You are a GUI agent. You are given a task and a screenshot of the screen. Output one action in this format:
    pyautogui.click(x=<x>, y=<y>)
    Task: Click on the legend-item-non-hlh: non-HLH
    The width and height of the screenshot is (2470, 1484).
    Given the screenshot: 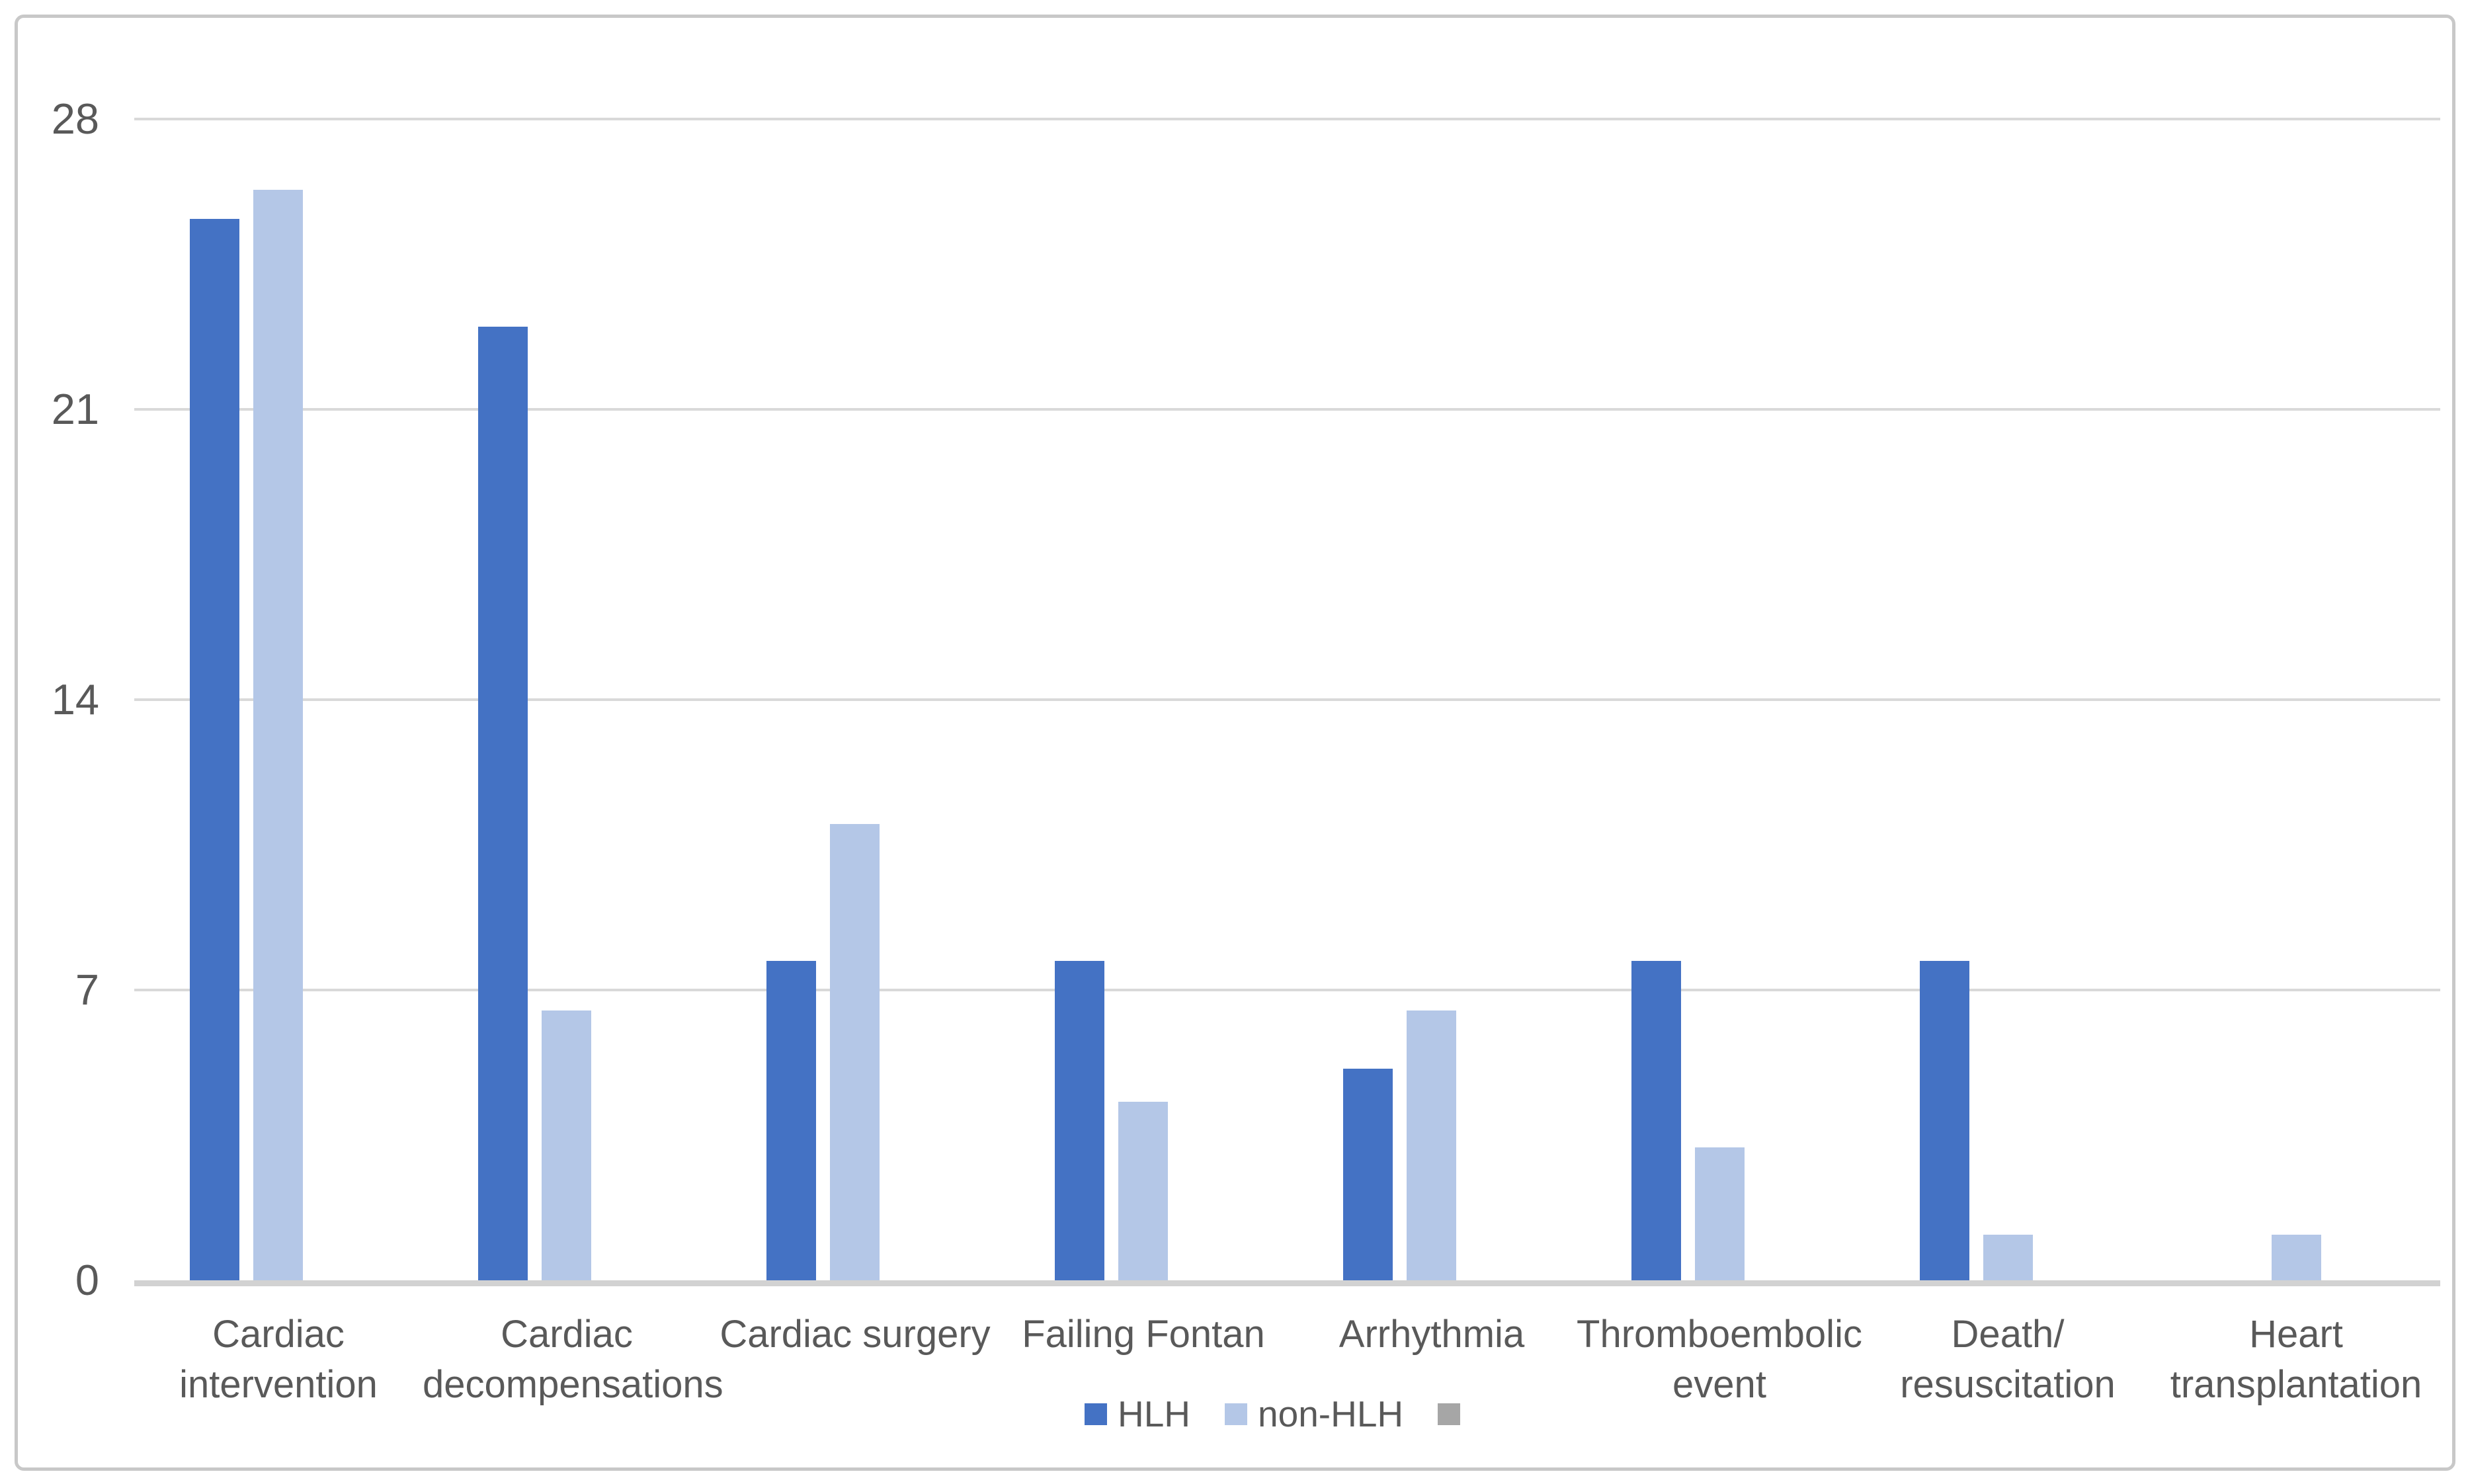 What is the action you would take?
    pyautogui.click(x=1314, y=1414)
    